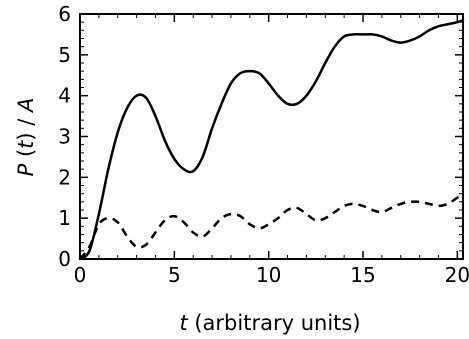 The width and height of the screenshot is (469, 339). Describe the element at coordinates (64, 55) in the screenshot. I see `y-tick-label: 5` at that location.